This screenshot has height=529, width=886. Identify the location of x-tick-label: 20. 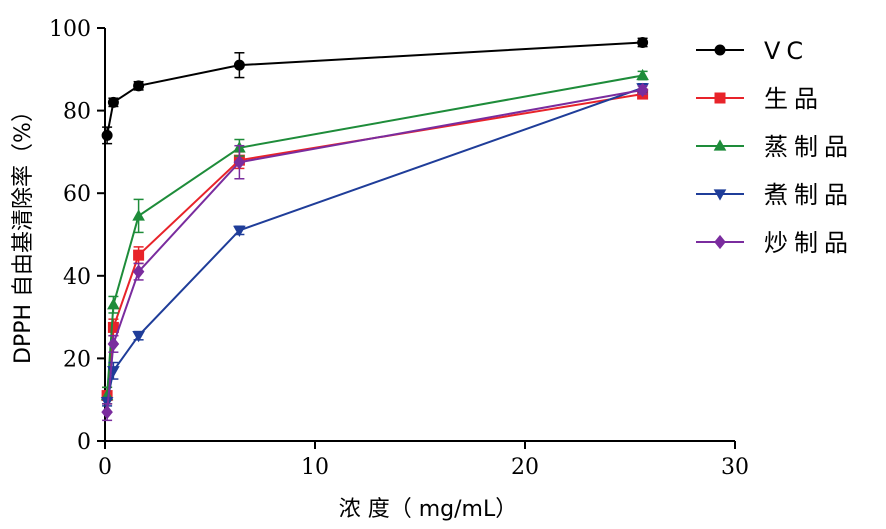
(525, 467).